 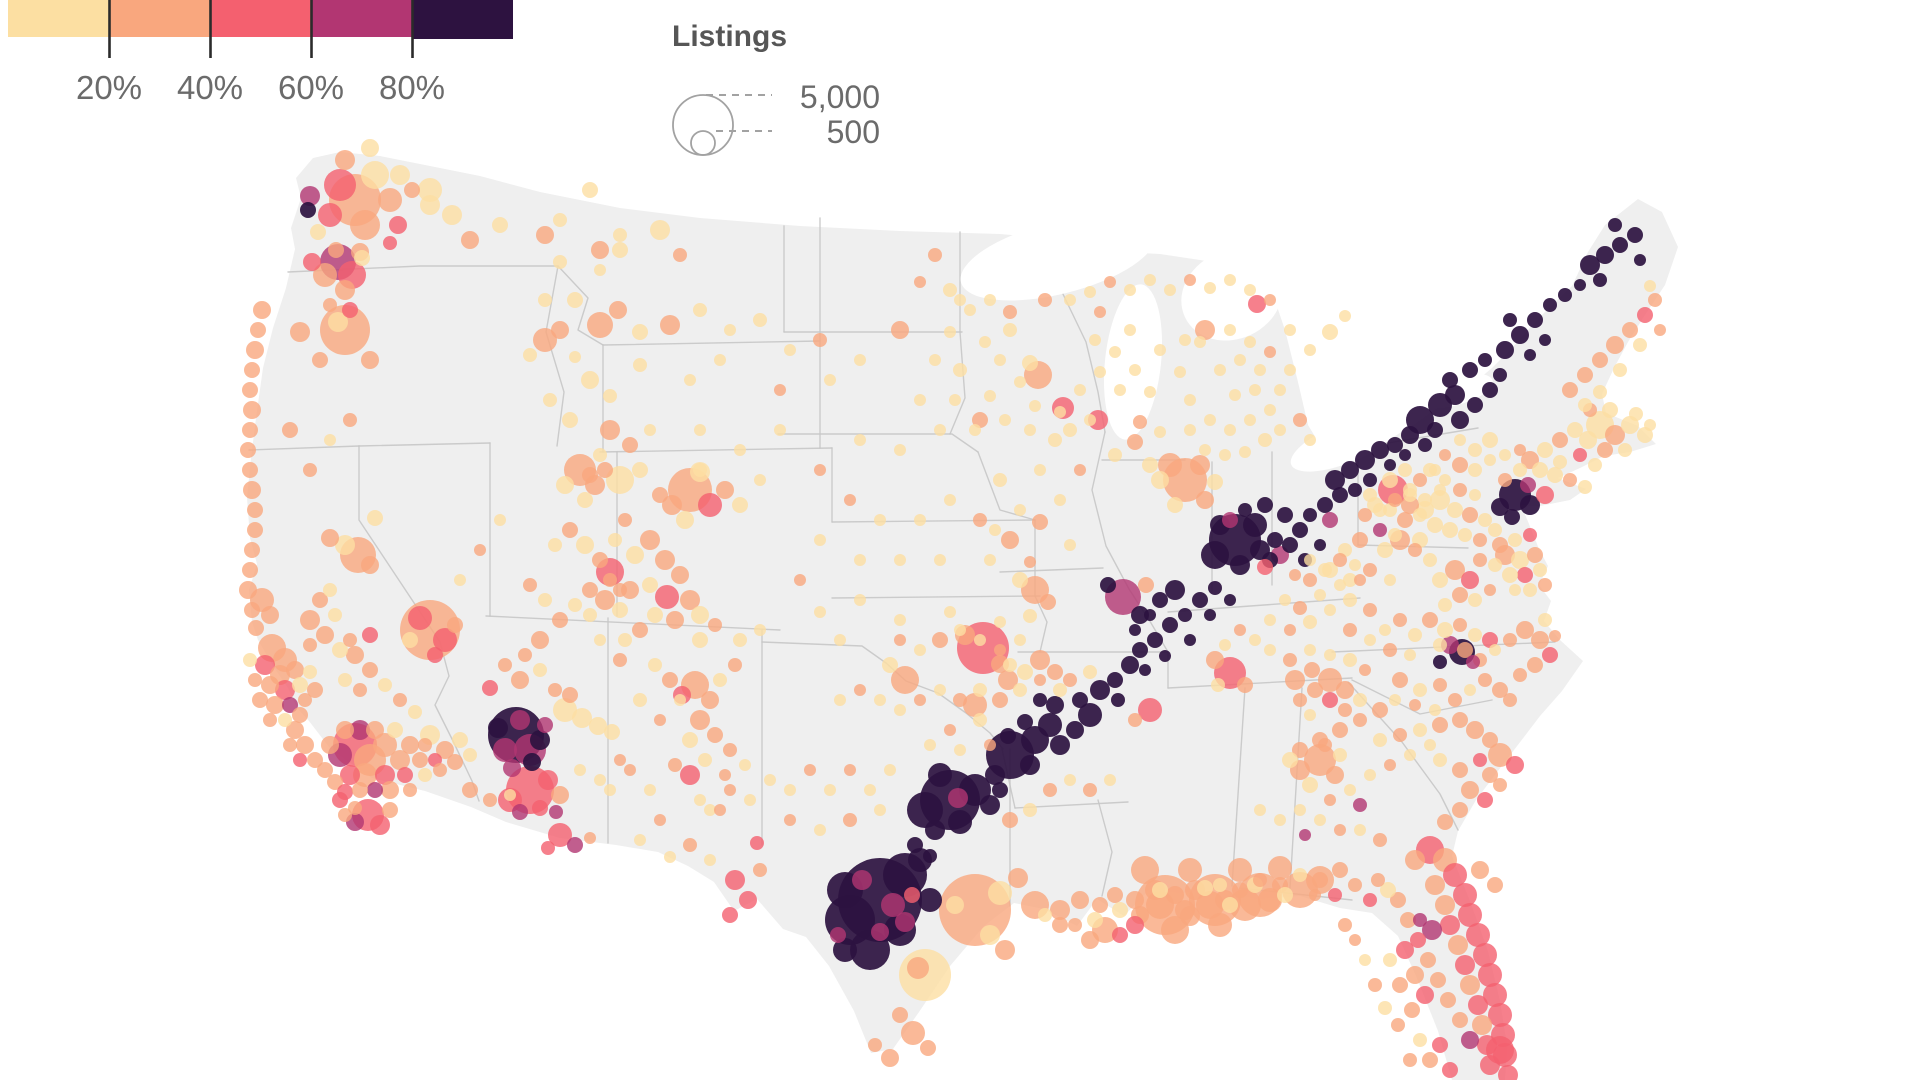 What do you see at coordinates (703, 143) in the screenshot?
I see `size-legend-min-circle` at bounding box center [703, 143].